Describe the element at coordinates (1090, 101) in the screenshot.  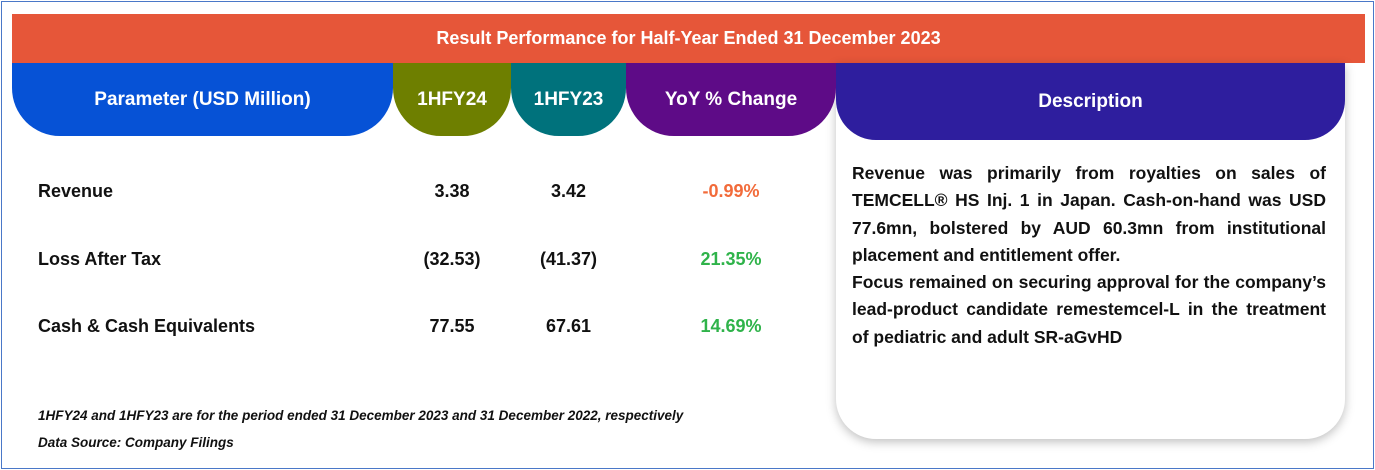
I see `header-description: Description` at that location.